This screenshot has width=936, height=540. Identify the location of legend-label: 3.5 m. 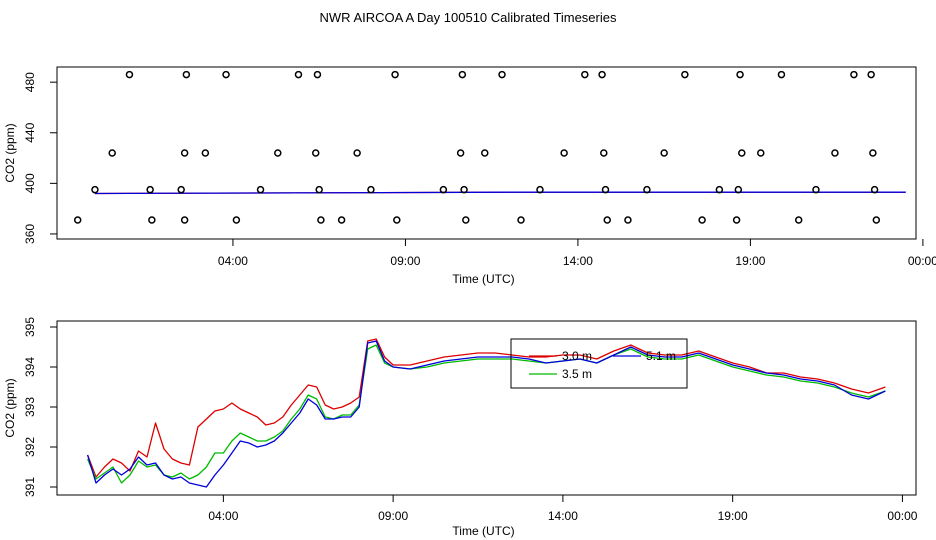
(577, 374).